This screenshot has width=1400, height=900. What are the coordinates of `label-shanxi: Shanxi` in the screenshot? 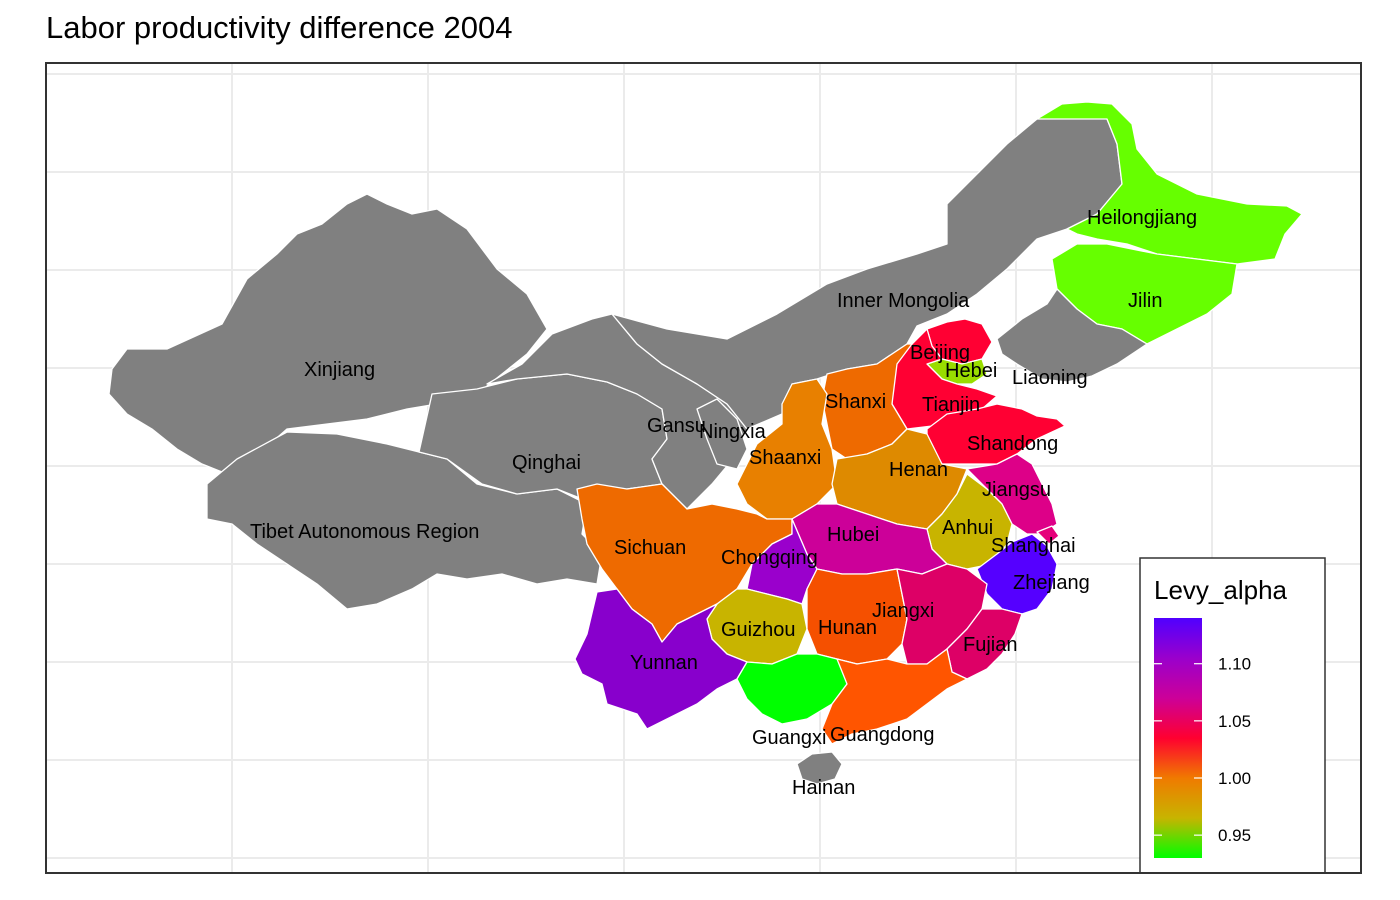 It's located at (855, 402).